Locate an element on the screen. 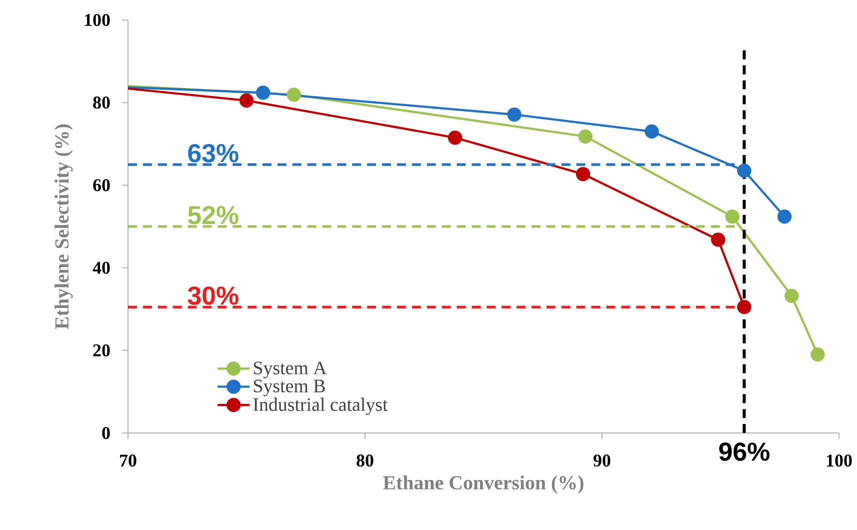 This screenshot has width=857, height=530. legend-label: System A is located at coordinates (290, 370).